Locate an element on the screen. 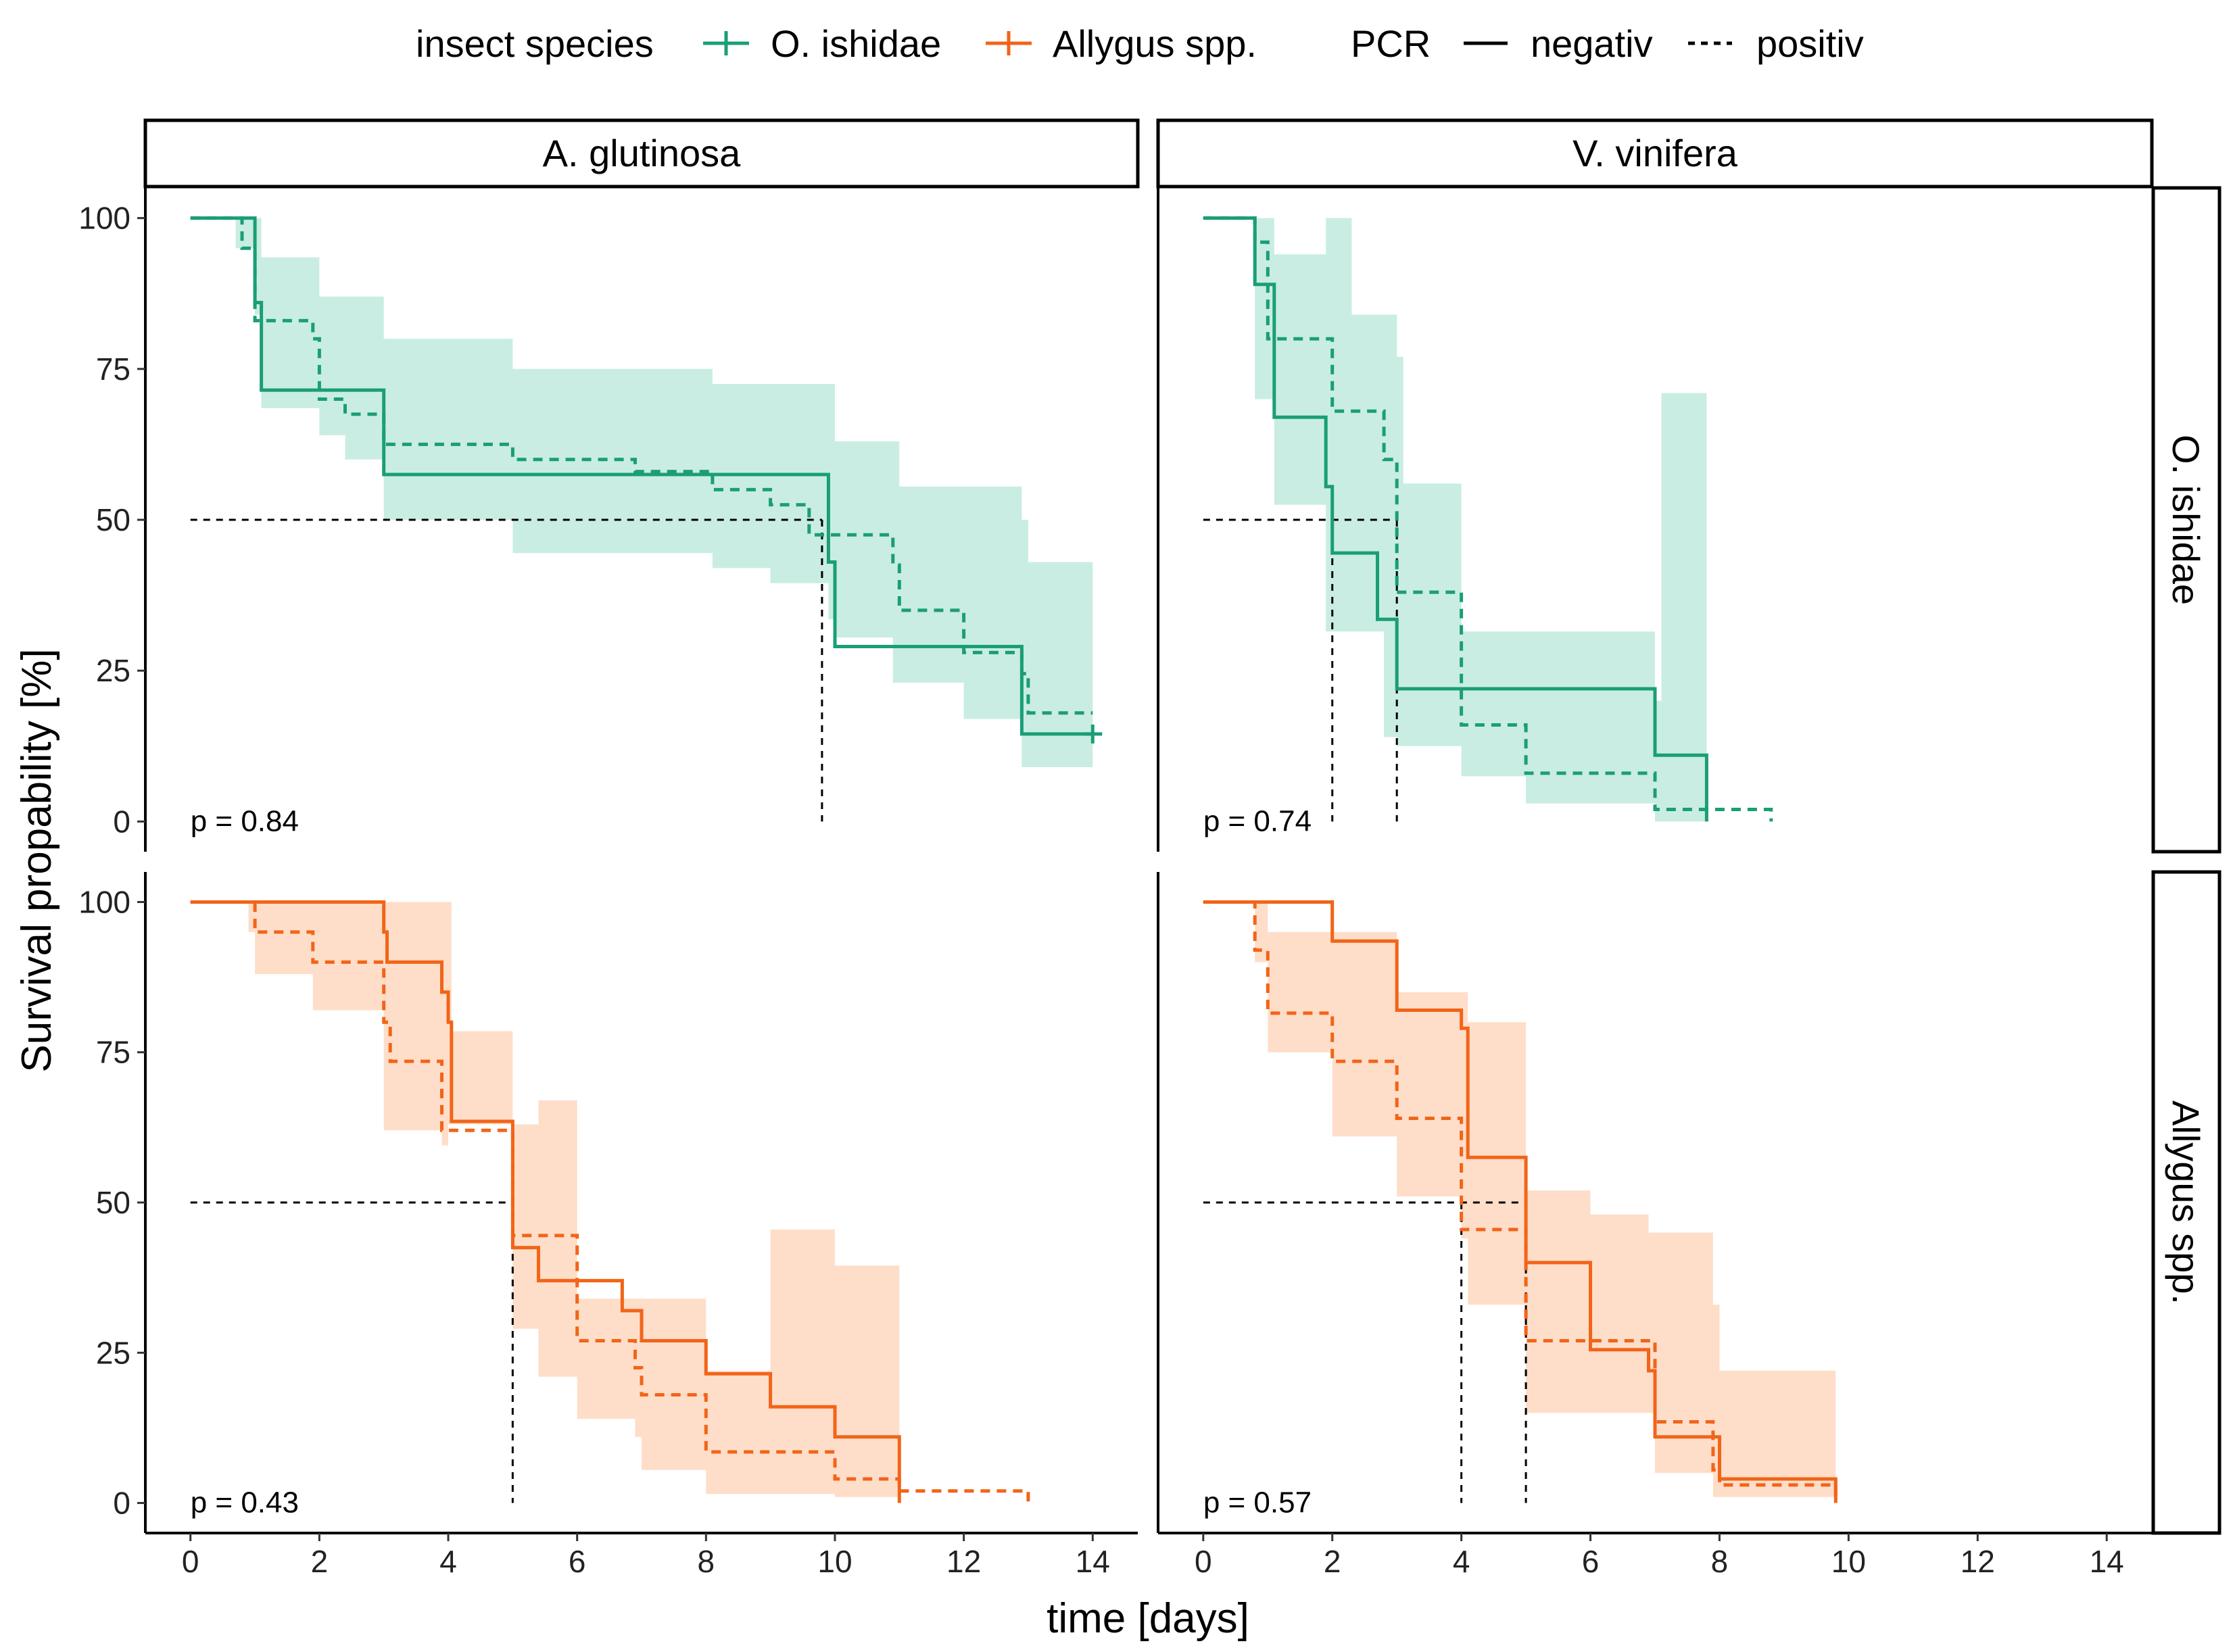  strip-label-allygus: Allygus spp. is located at coordinates (2186, 1202).